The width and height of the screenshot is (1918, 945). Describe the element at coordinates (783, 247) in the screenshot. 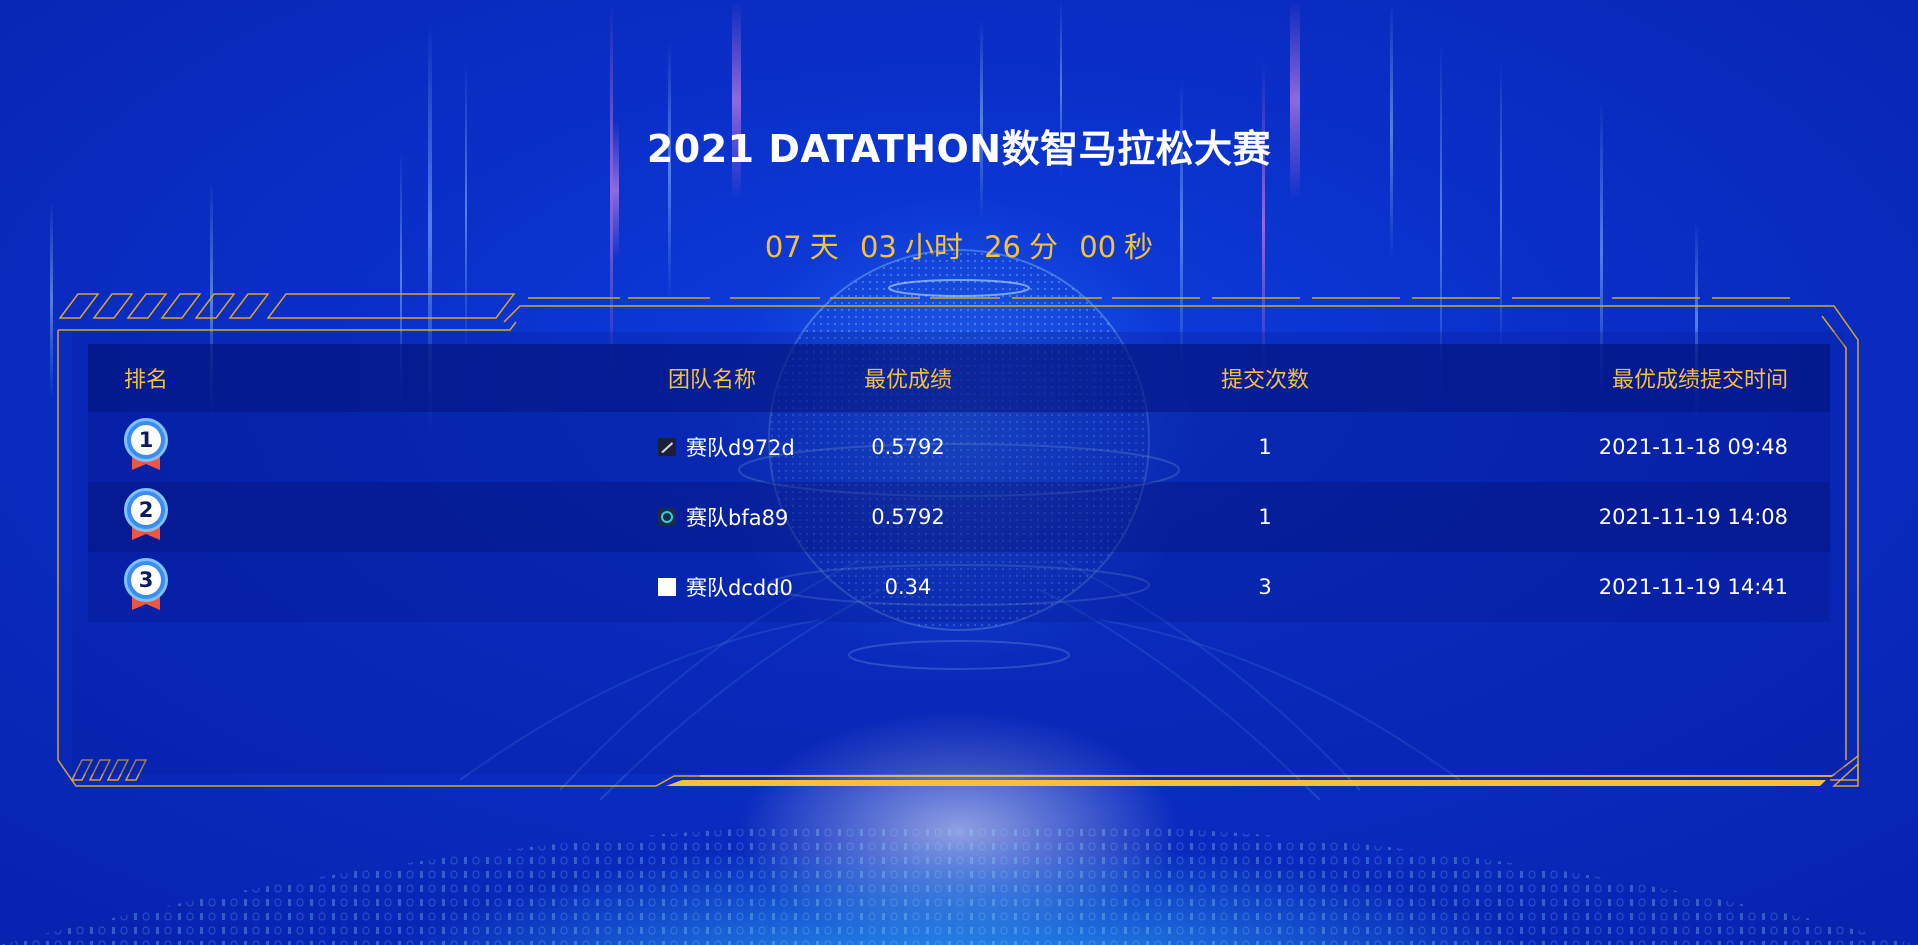

I see `countdown-days: 07` at that location.